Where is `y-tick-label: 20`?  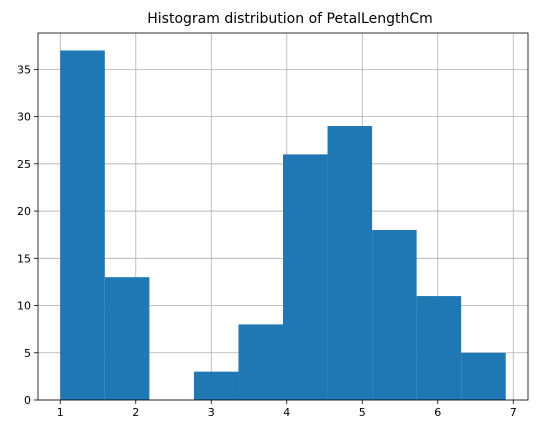 y-tick-label: 20 is located at coordinates (24, 211).